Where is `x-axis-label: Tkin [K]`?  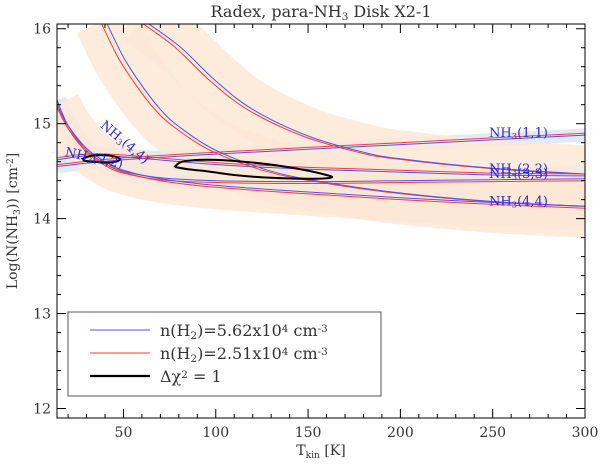 x-axis-label: Tkin [K] is located at coordinates (320, 452).